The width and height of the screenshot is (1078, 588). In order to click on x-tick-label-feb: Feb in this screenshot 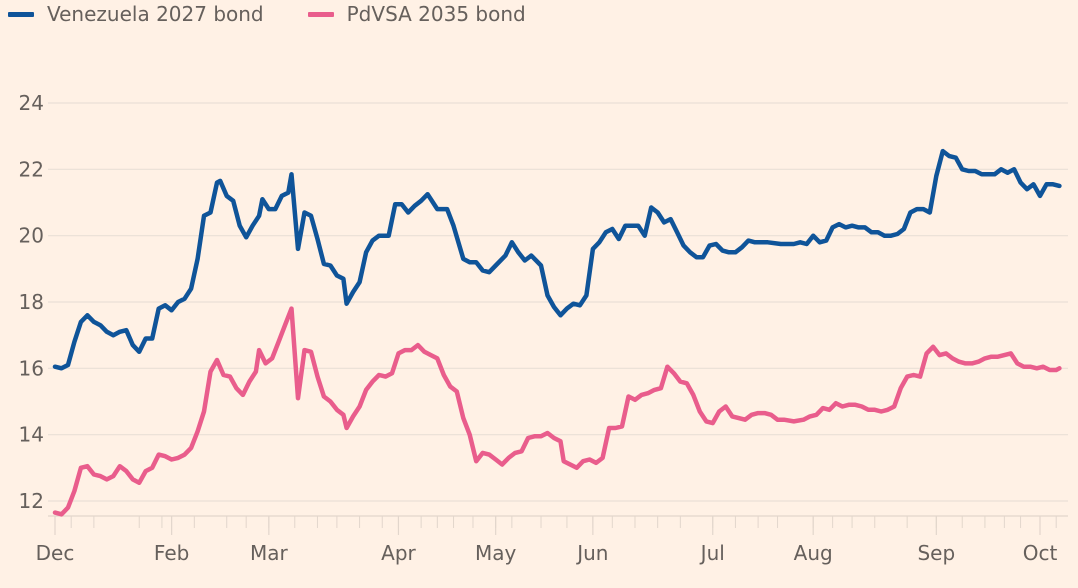, I will do `click(171, 553)`.